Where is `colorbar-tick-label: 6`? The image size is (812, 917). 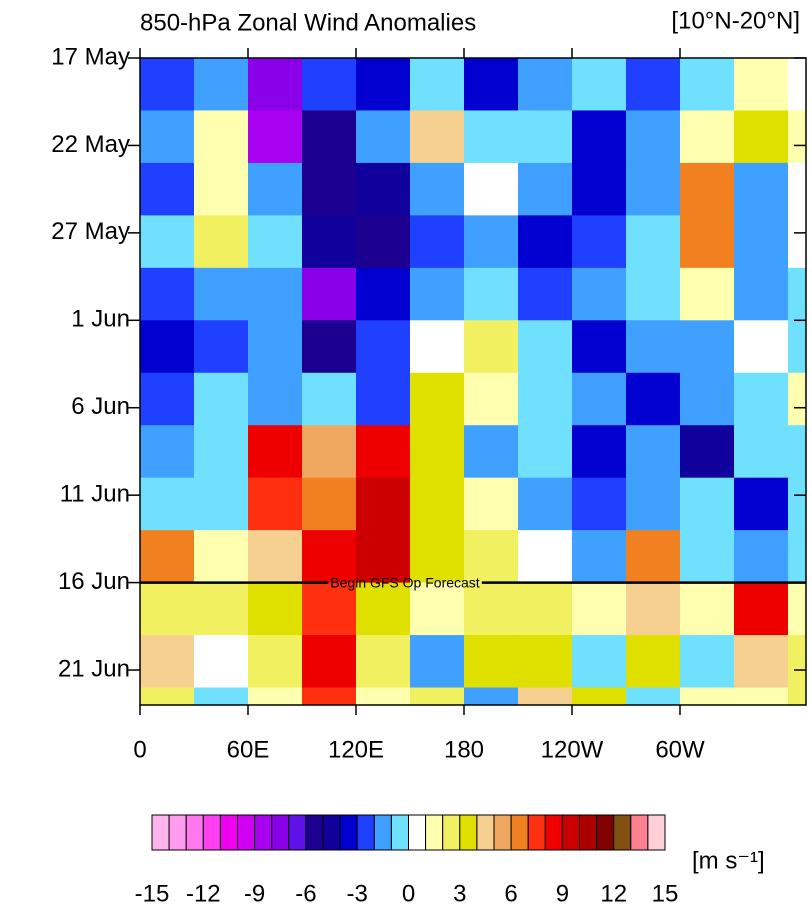 colorbar-tick-label: 6 is located at coordinates (510, 893).